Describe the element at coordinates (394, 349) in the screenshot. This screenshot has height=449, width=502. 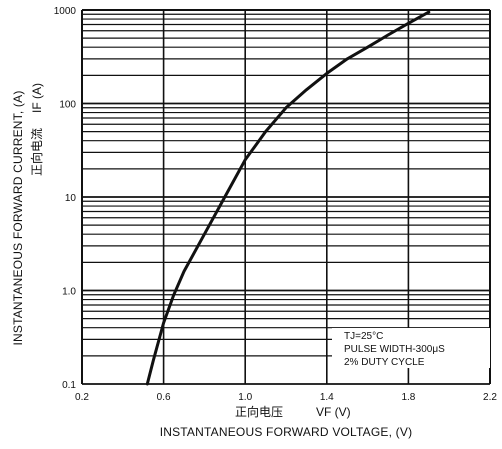
I see `annotation-pulse-width: PULSE WIDTH-300μS` at that location.